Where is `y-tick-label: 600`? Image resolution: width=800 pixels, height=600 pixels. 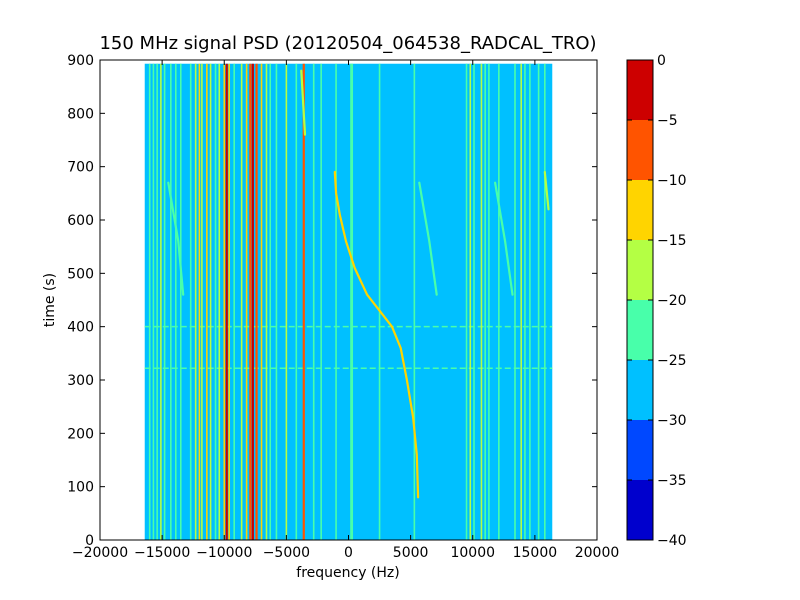 y-tick-label: 600 is located at coordinates (80, 221).